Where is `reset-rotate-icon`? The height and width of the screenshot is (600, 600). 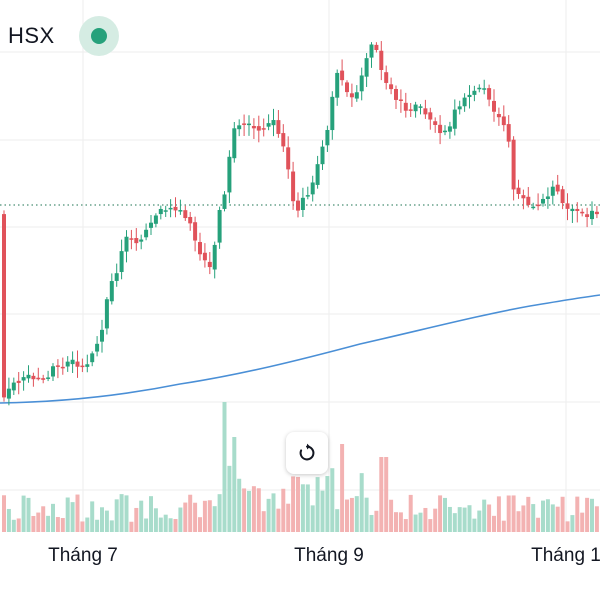 reset-rotate-icon is located at coordinates (307, 452).